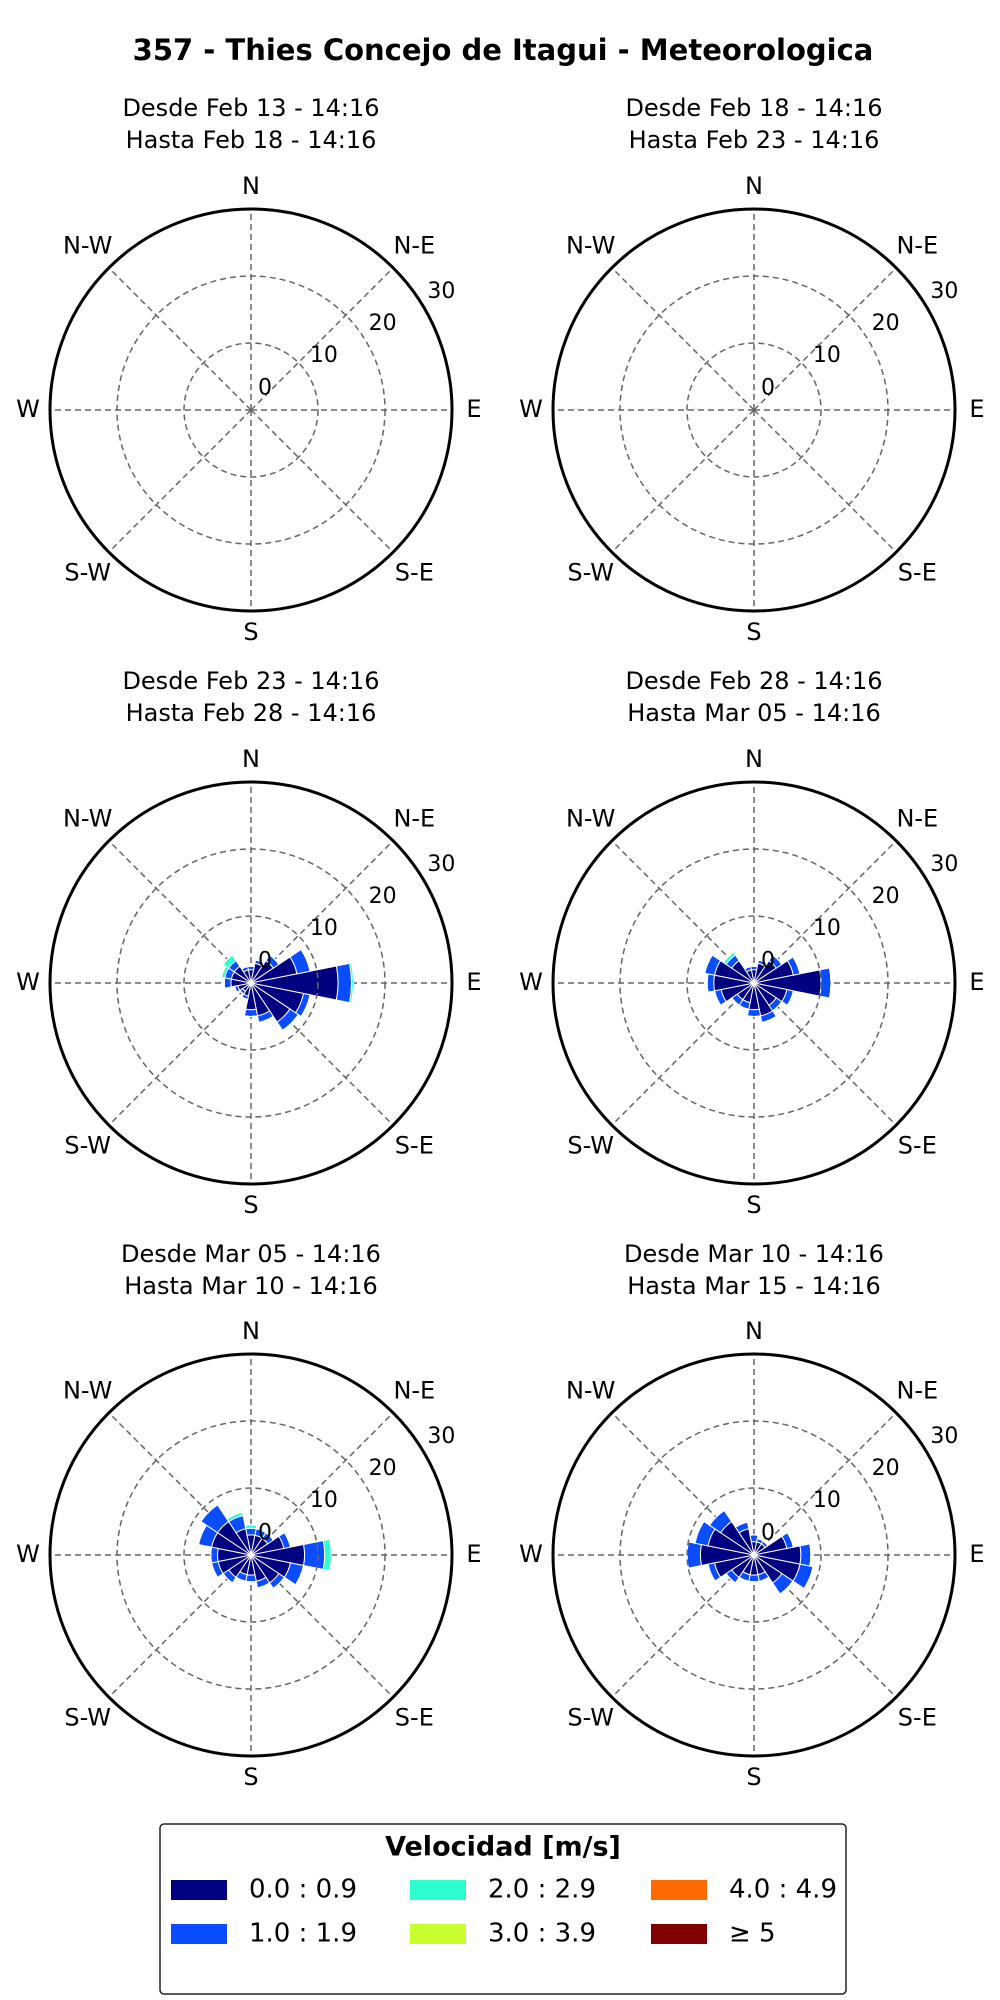  What do you see at coordinates (303, 1934) in the screenshot?
I see `legend-label: 1.0 : 1.9` at bounding box center [303, 1934].